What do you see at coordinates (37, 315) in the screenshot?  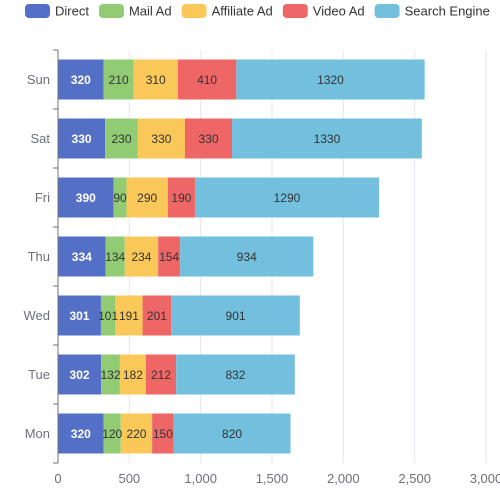 I see `y-tick-label: Wed` at bounding box center [37, 315].